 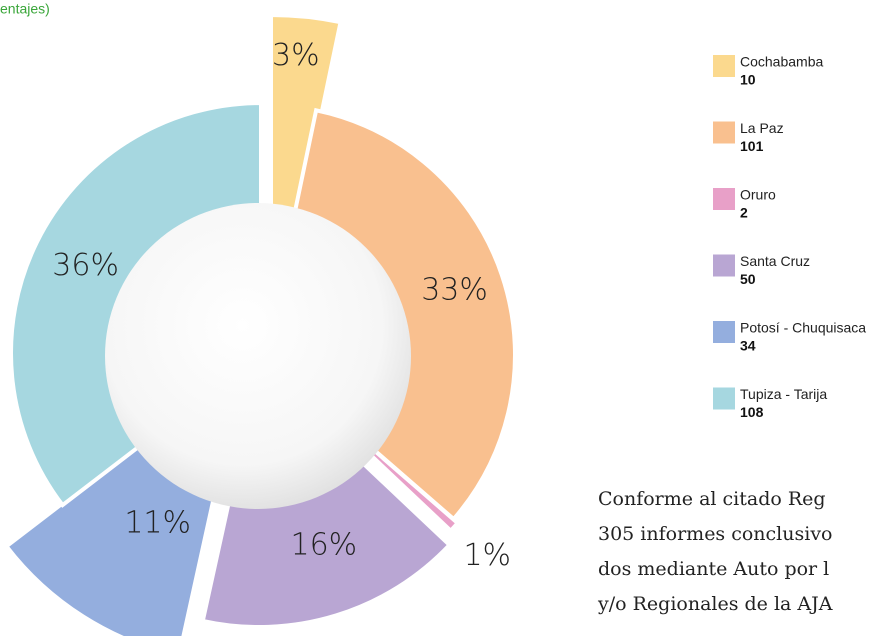 I want to click on legend-label: Oruro, so click(x=758, y=195).